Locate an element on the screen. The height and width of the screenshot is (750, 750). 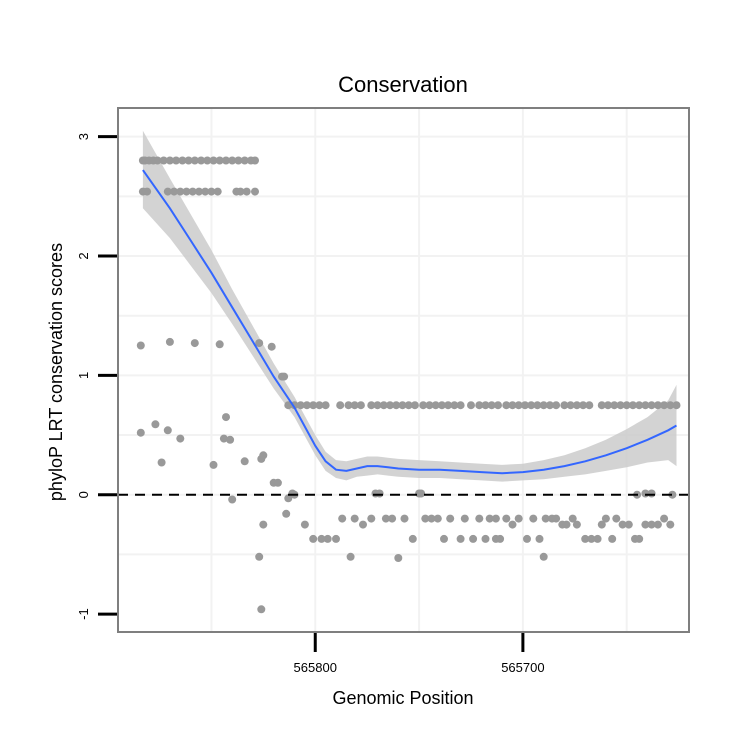
x-tick-label: 565800 is located at coordinates (315, 667).